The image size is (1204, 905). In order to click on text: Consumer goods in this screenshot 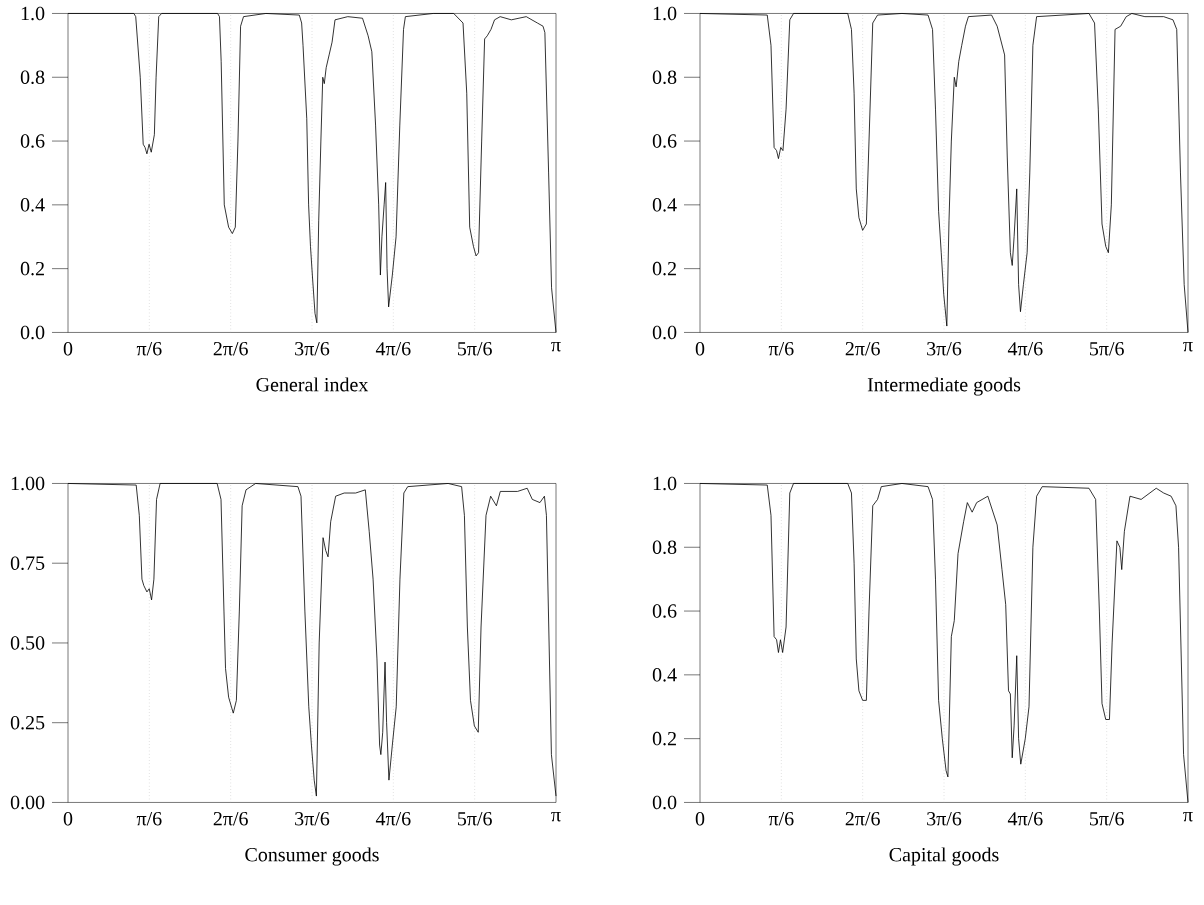, I will do `click(312, 856)`.